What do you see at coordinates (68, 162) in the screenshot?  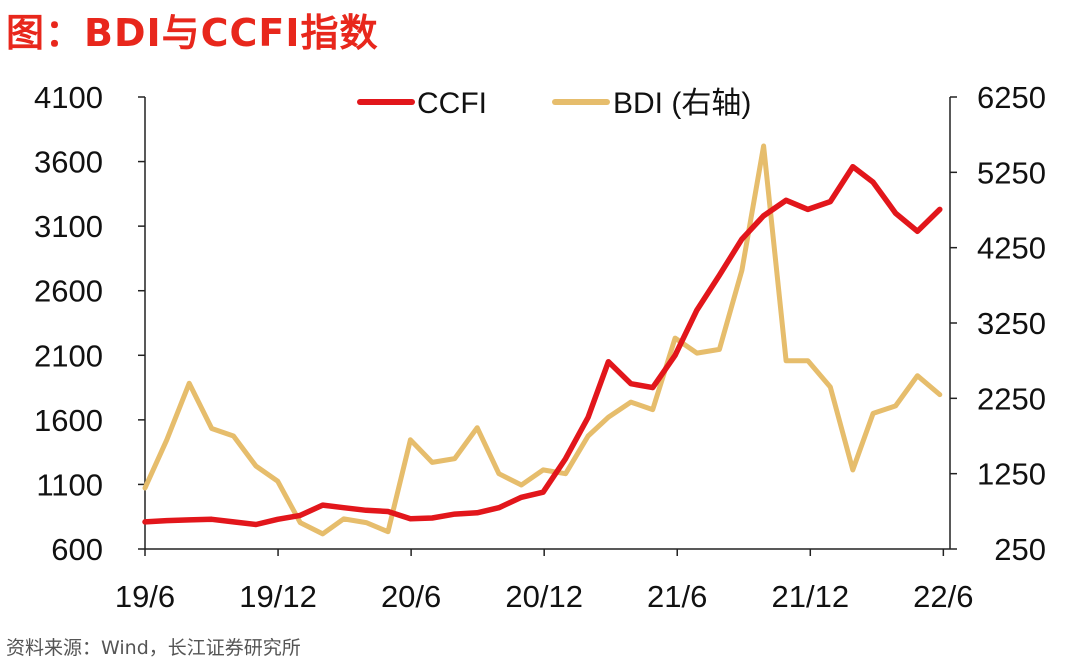 I see `y-left-tick-label: 3600` at bounding box center [68, 162].